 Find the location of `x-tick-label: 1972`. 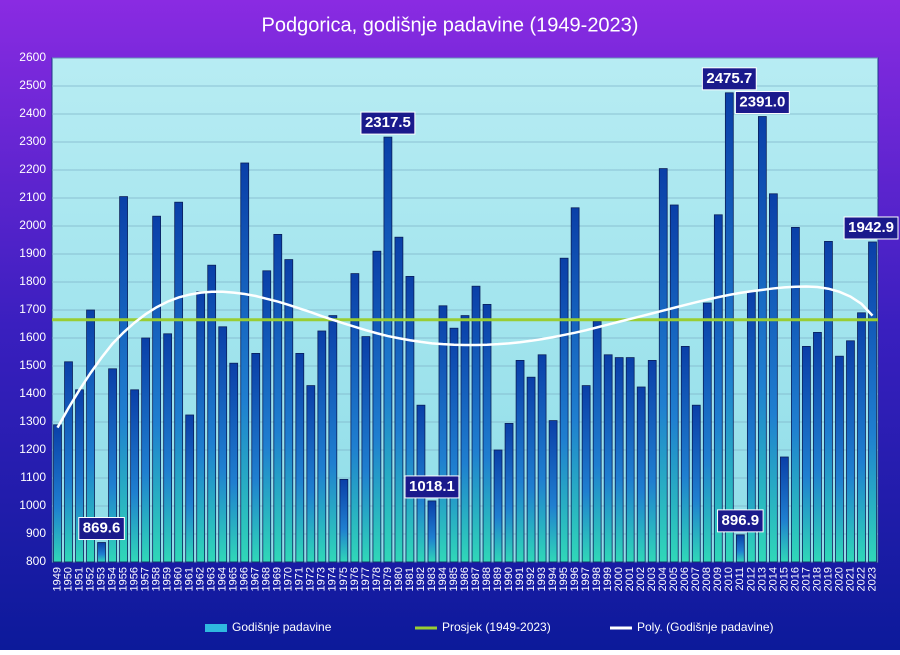

x-tick-label: 1972 is located at coordinates (311, 579).